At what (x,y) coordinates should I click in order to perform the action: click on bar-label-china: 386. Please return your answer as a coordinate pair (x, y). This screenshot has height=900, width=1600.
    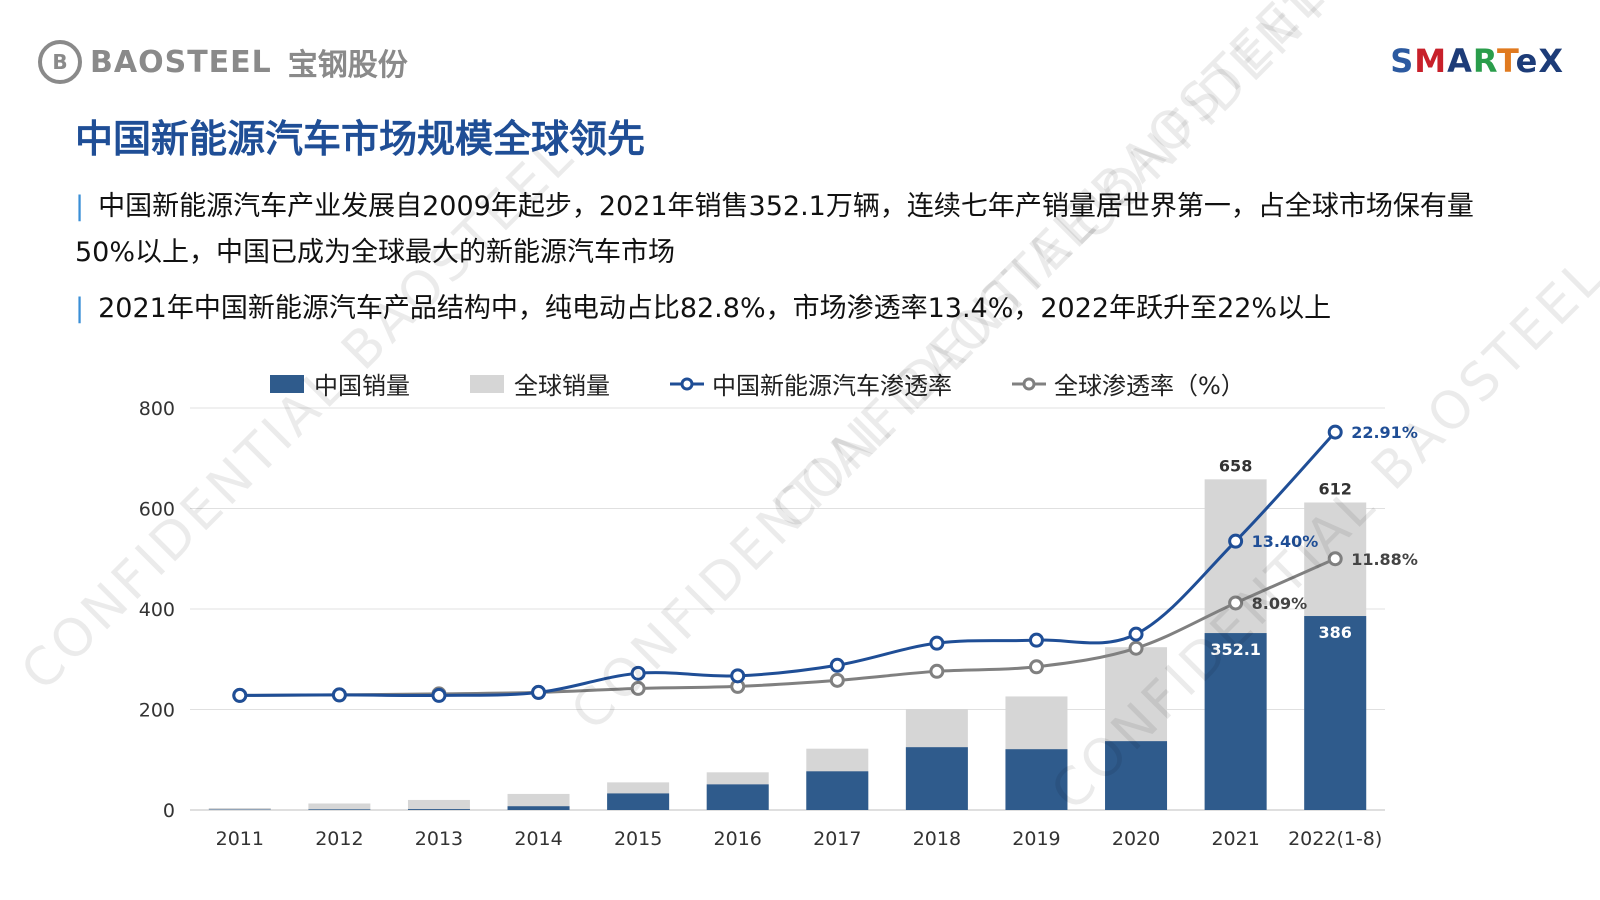
    Looking at the image, I should click on (1335, 632).